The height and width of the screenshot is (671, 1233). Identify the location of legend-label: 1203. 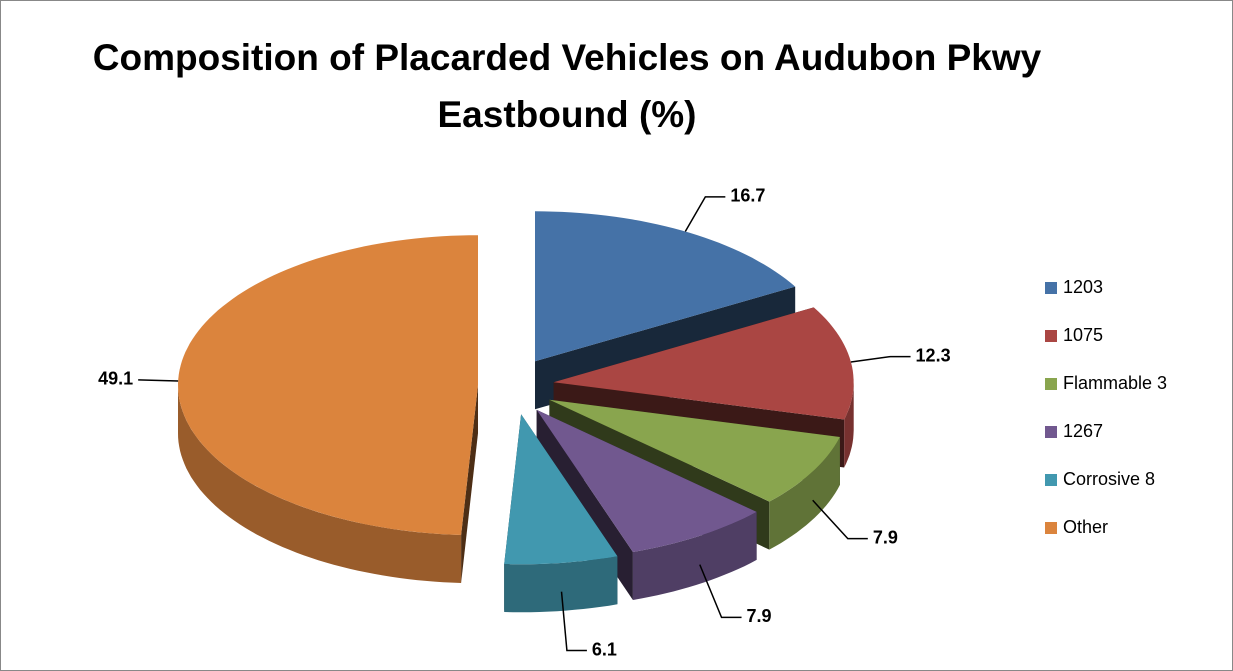
(1083, 287).